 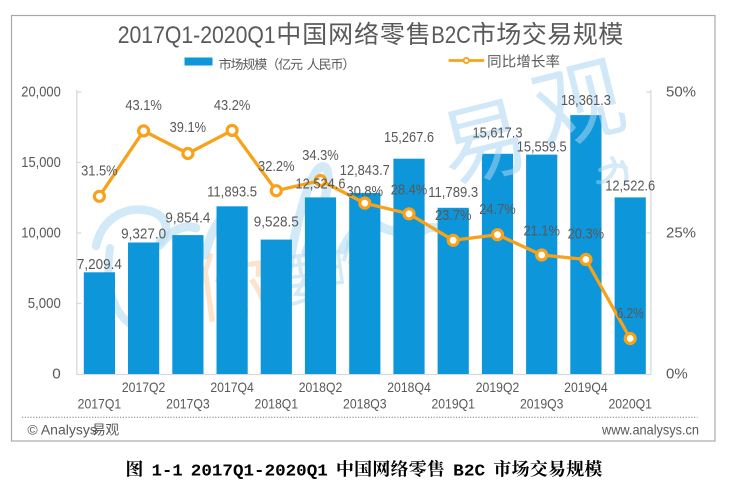 What do you see at coordinates (276, 222) in the screenshot?
I see `svg-text: 9,528.5` at bounding box center [276, 222].